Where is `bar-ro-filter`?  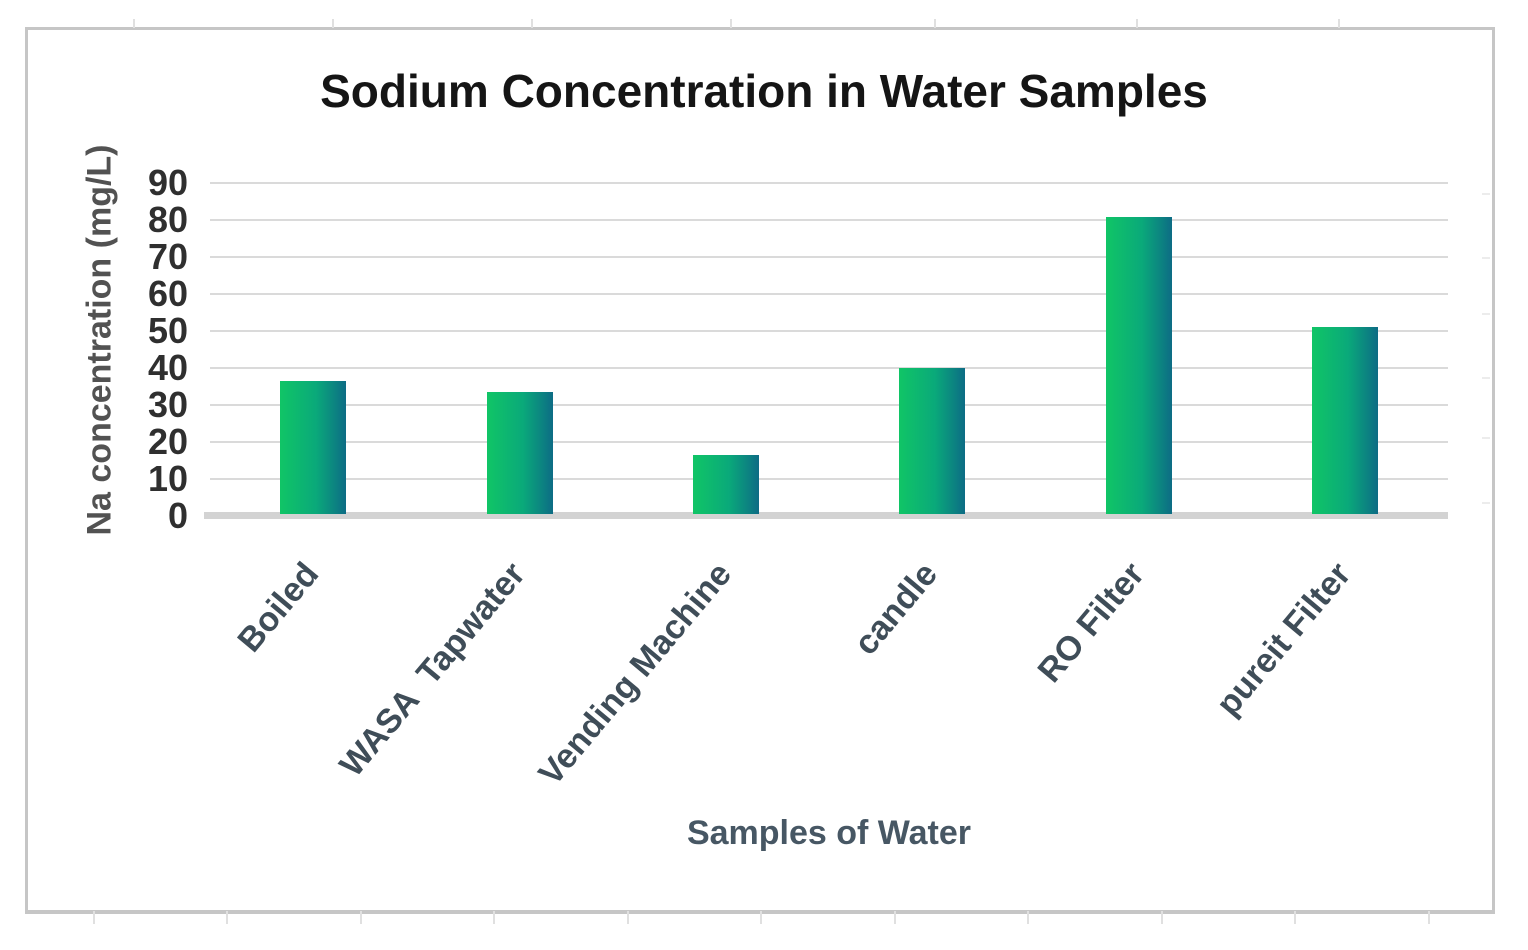
bar-ro-filter is located at coordinates (1138, 365).